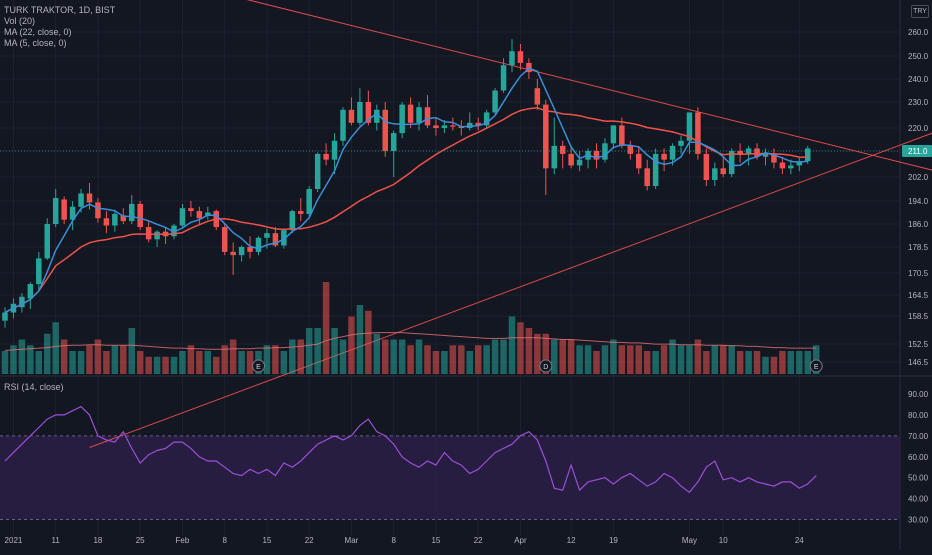  What do you see at coordinates (571, 540) in the screenshot?
I see `date-tick-label: 12` at bounding box center [571, 540].